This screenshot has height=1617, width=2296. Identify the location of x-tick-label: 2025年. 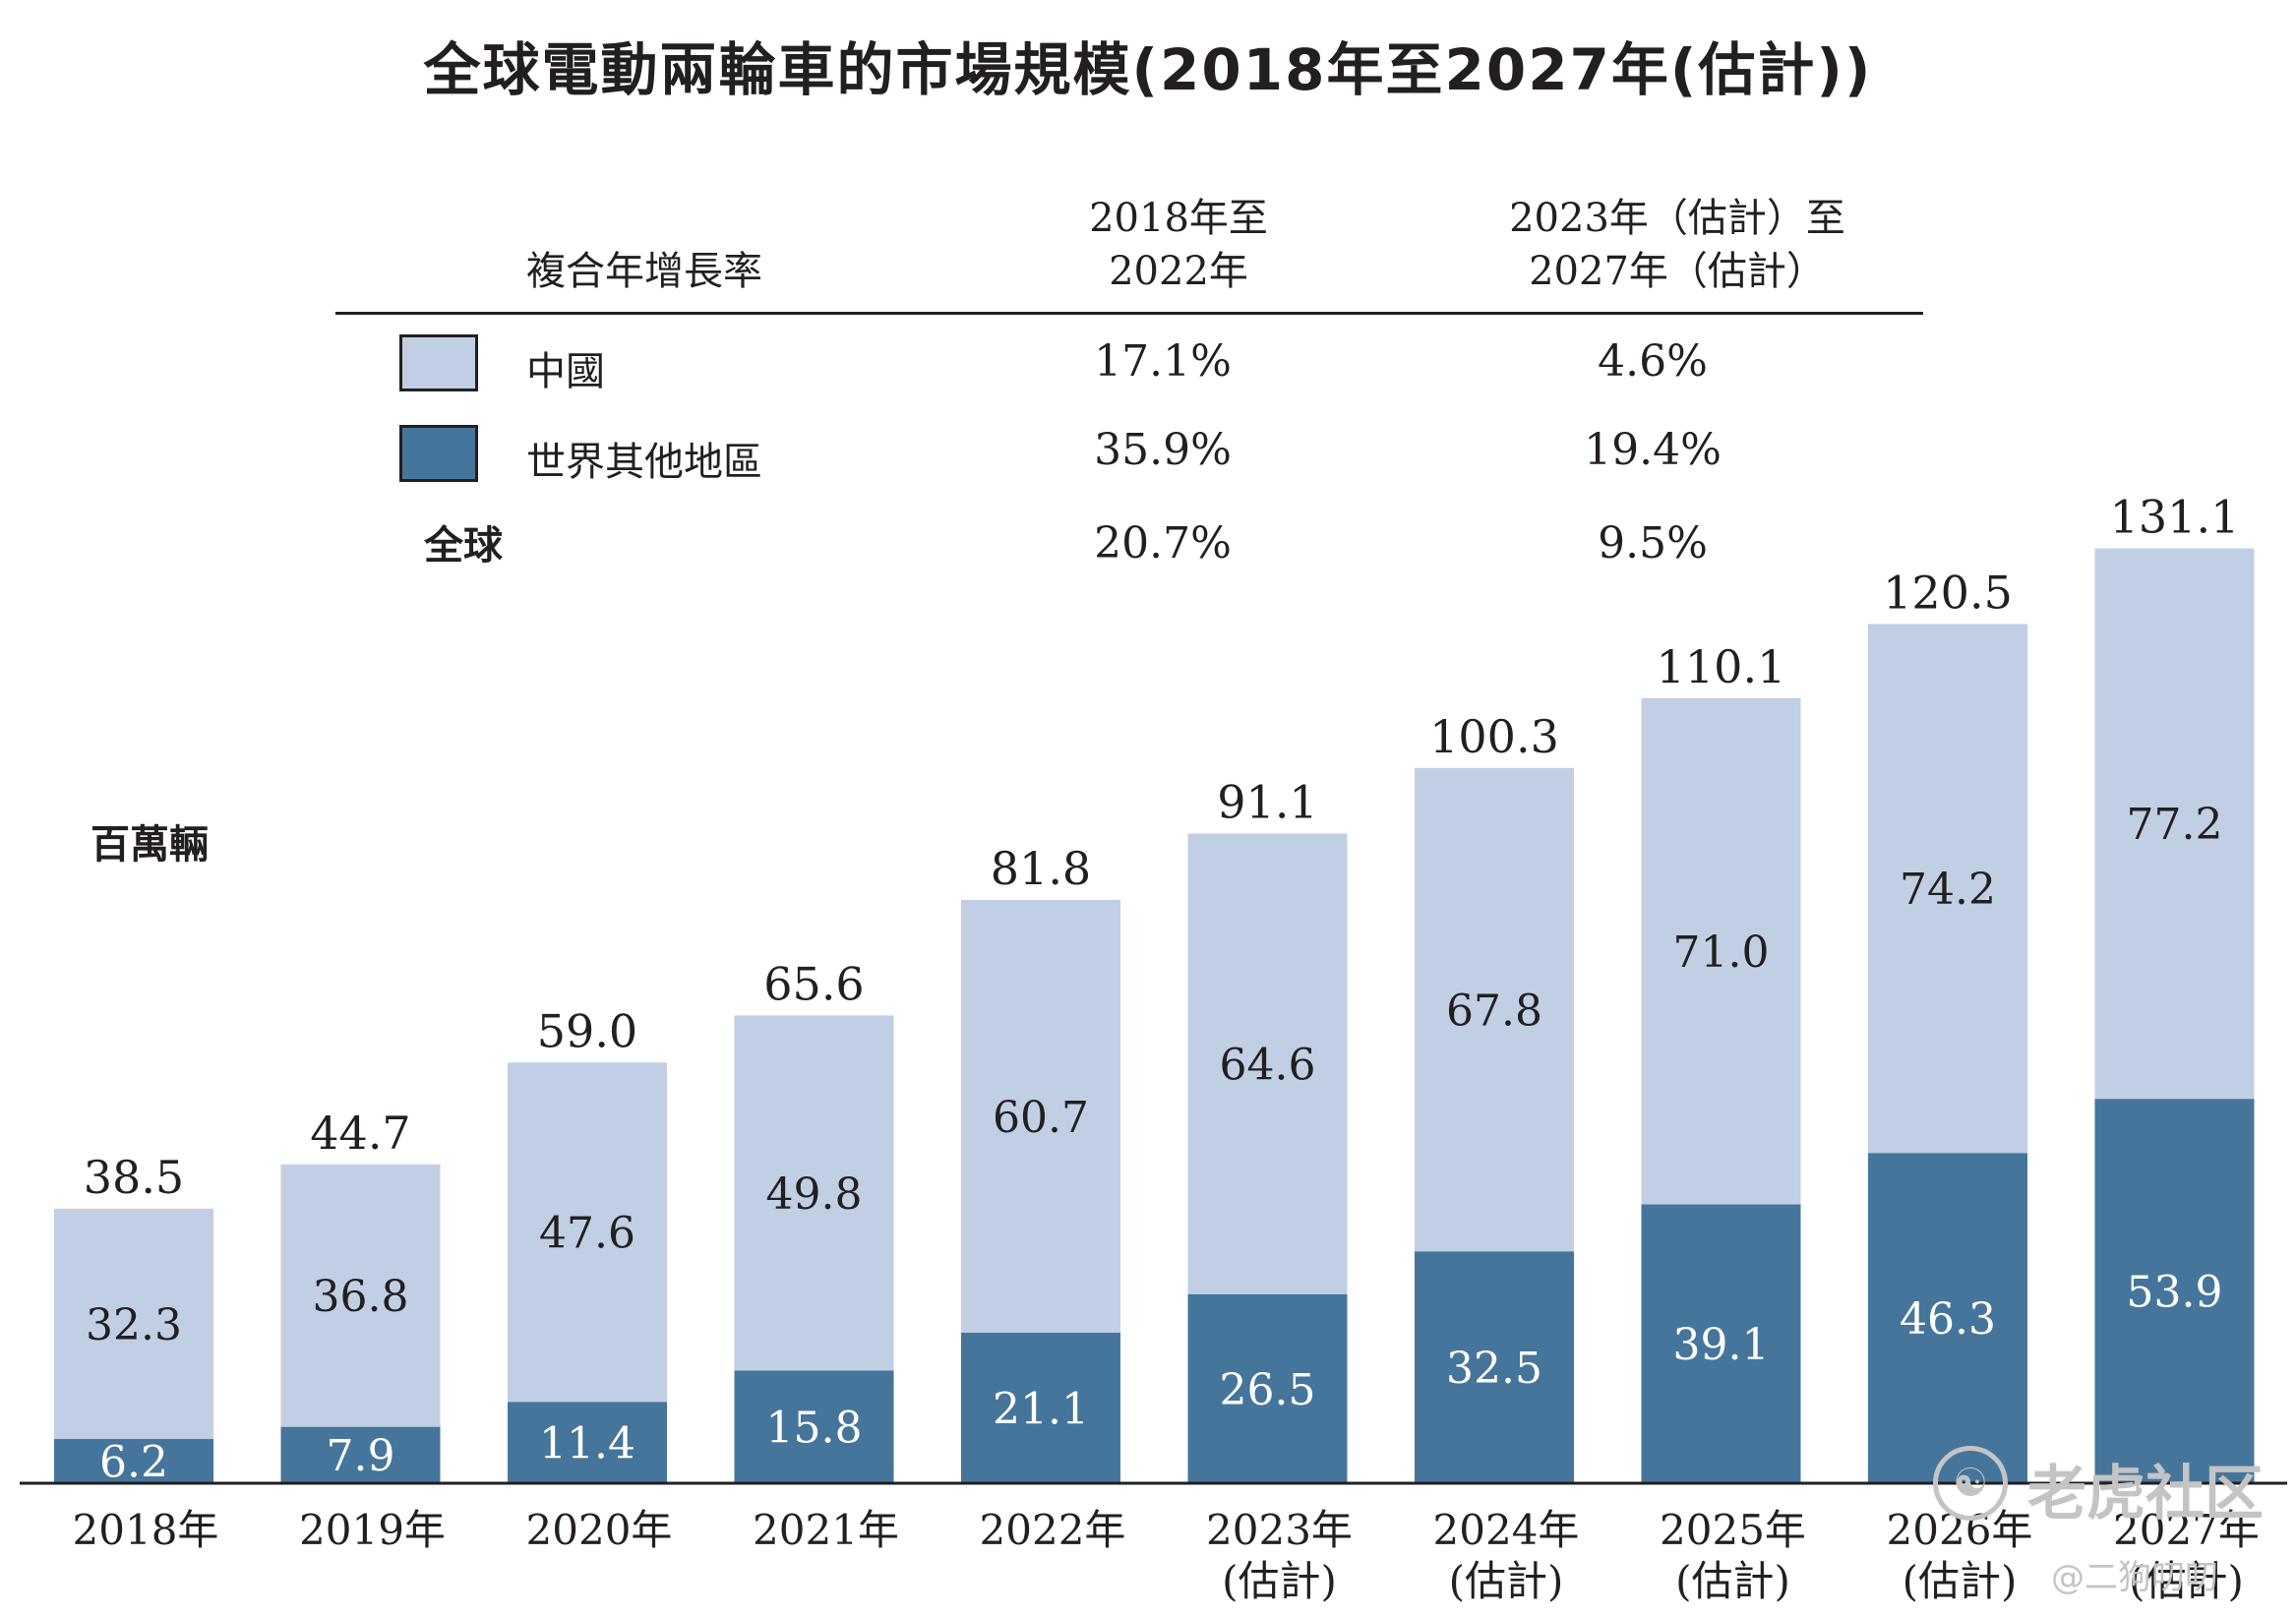
(1733, 1530).